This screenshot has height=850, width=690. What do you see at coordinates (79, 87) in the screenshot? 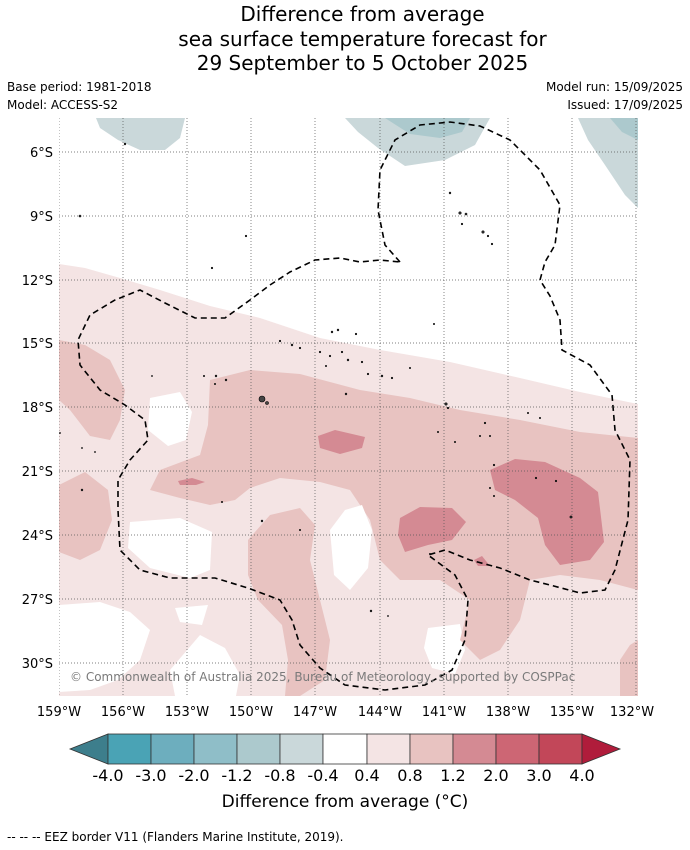
I see `base-period: Base period: 1981-2018` at bounding box center [79, 87].